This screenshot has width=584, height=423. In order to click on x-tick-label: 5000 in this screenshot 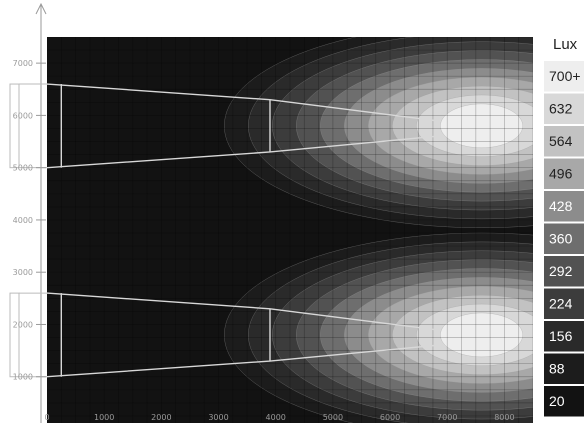, I will do `click(333, 417)`.